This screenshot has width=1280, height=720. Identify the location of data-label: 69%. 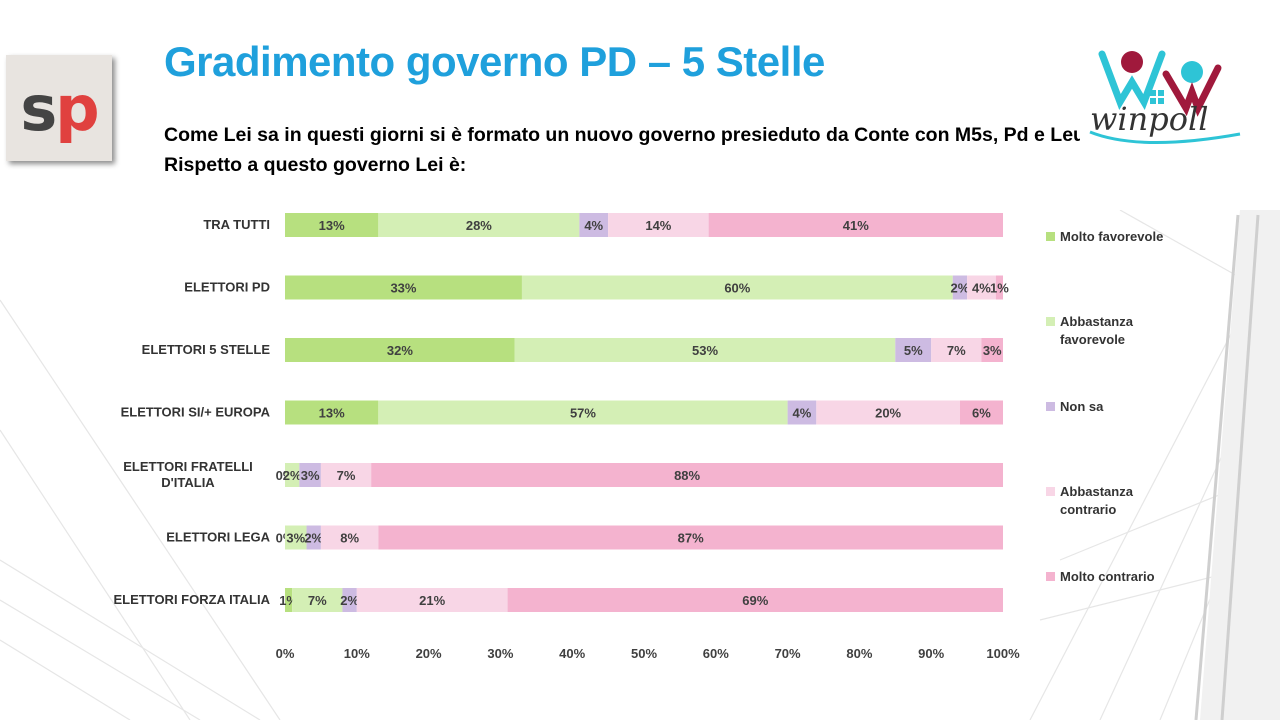
(755, 600).